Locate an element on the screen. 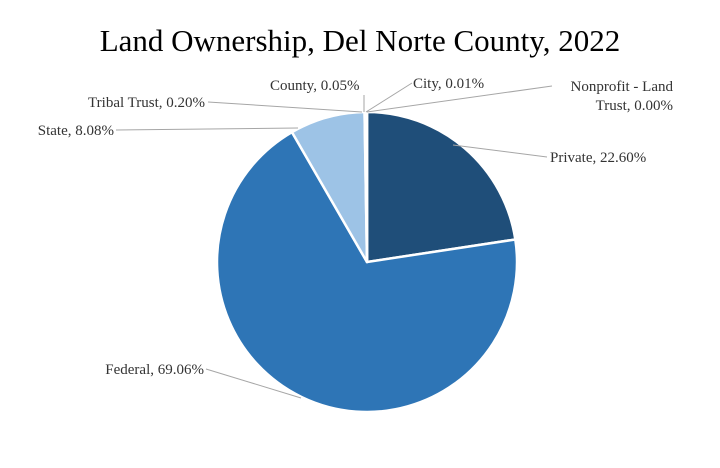 The image size is (720, 468). data-label-nonprofit-land-trust: Nonprofit - Land Trust, 0.00% is located at coordinates (622, 96).